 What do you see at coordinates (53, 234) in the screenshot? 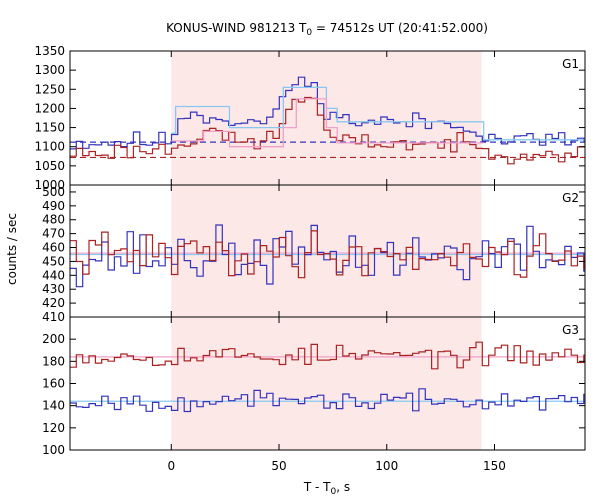
I see `y-tick-label: 470` at bounding box center [53, 234].